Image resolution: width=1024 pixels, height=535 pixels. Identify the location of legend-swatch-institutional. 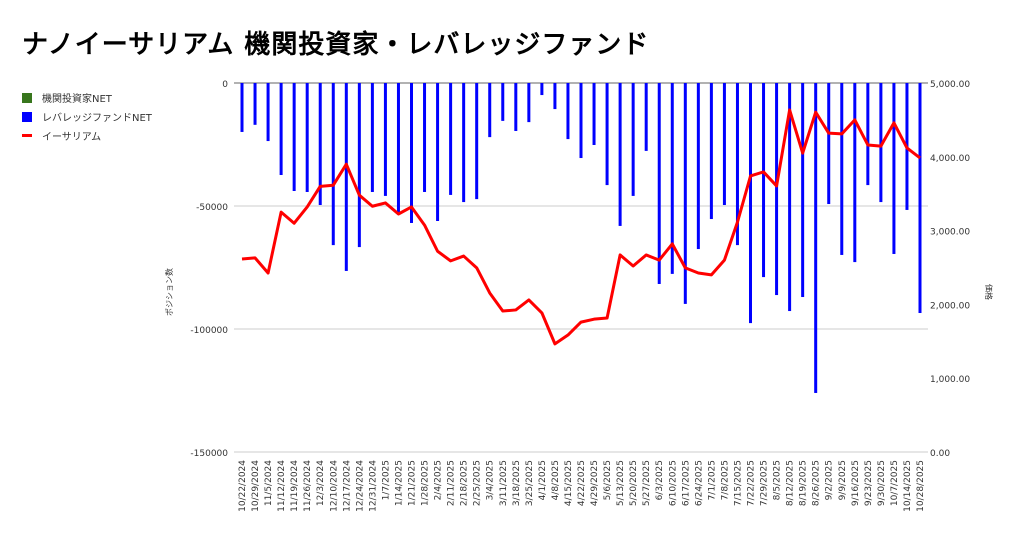
(27, 97).